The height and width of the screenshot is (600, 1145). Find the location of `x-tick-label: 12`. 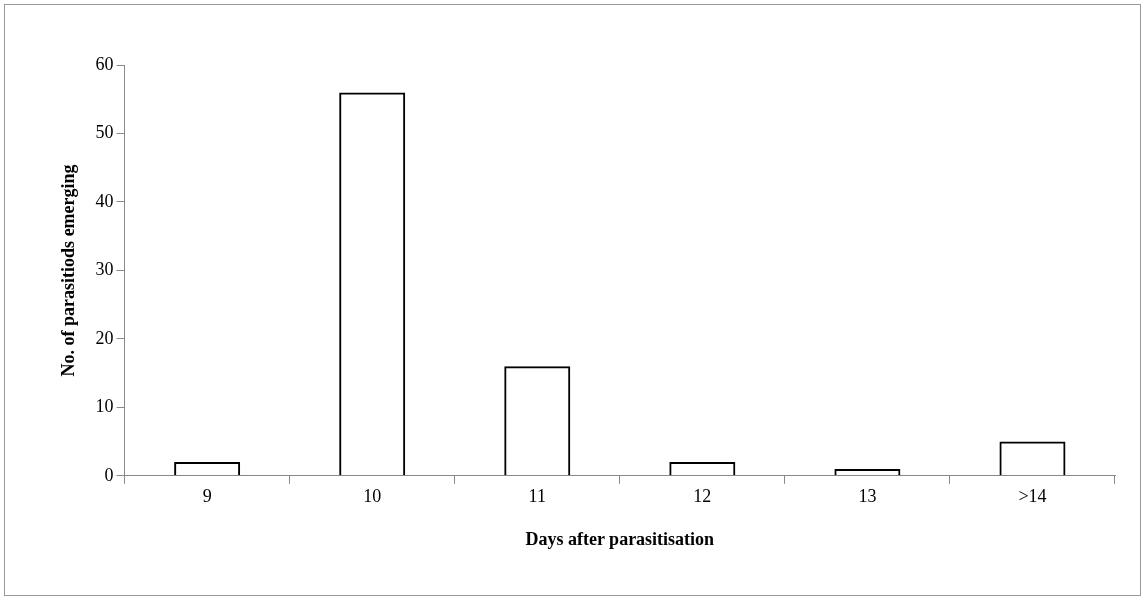

x-tick-label: 12 is located at coordinates (702, 496).